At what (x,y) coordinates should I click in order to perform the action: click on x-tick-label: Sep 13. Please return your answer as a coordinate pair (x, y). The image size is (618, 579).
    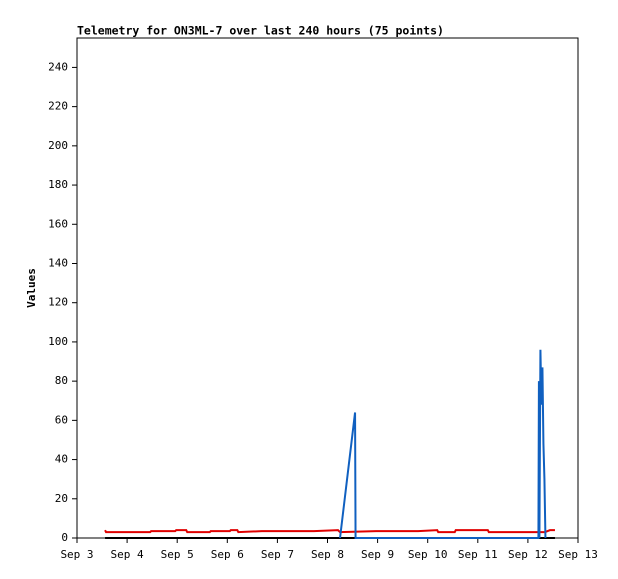
    Looking at the image, I should click on (578, 554).